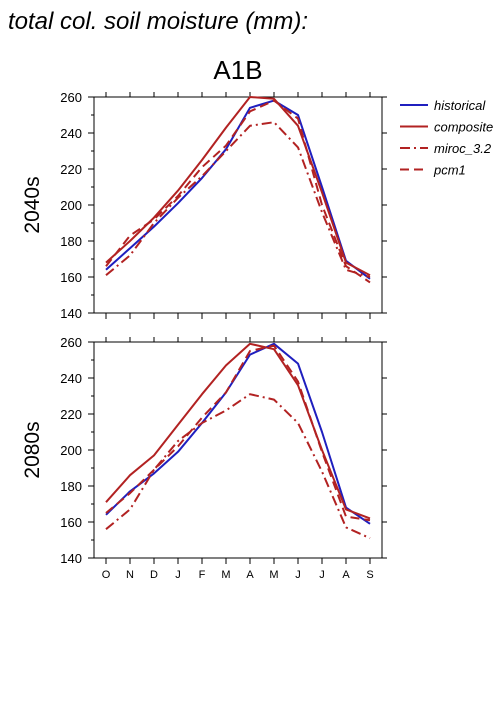 The image size is (501, 709). Describe the element at coordinates (369, 575) in the screenshot. I see `x-tick-label: S` at that location.